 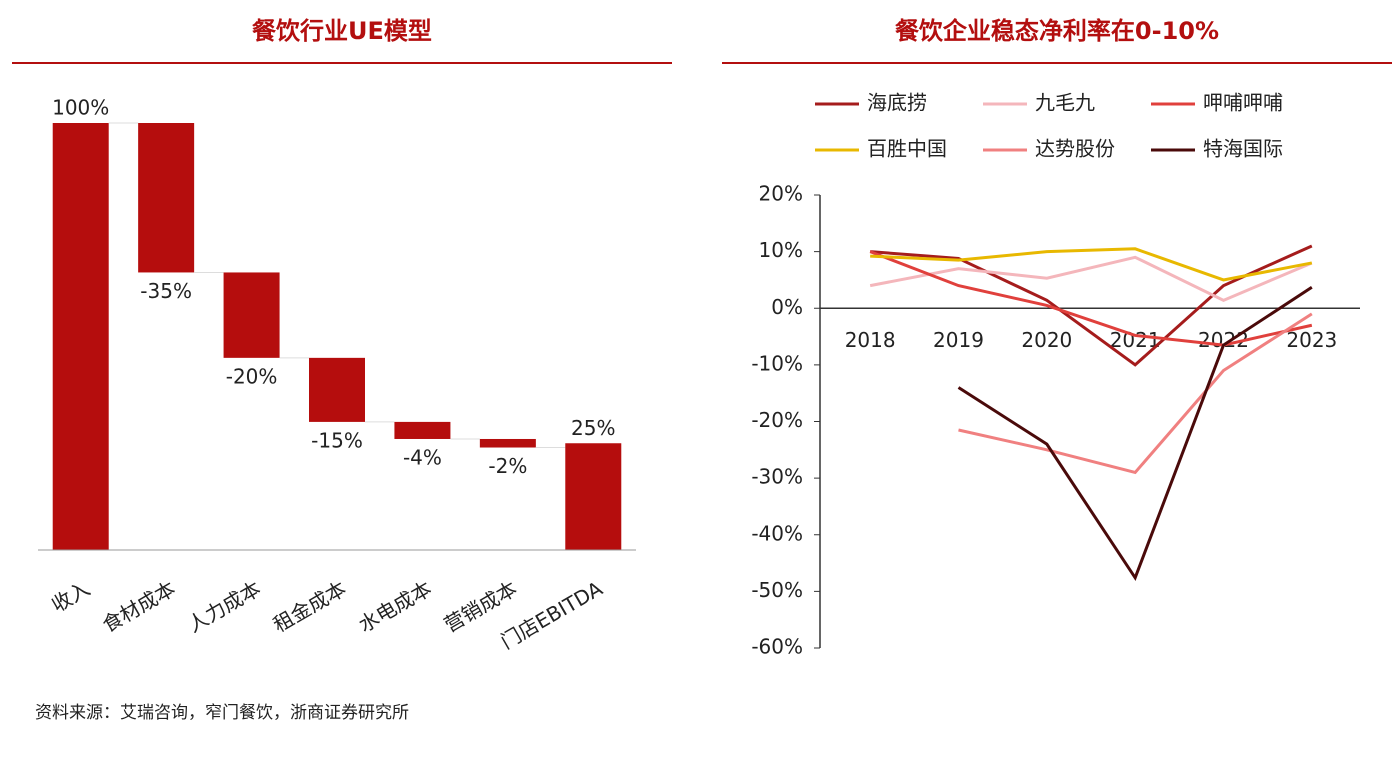 What do you see at coordinates (80, 108) in the screenshot?
I see `value-label: 100%` at bounding box center [80, 108].